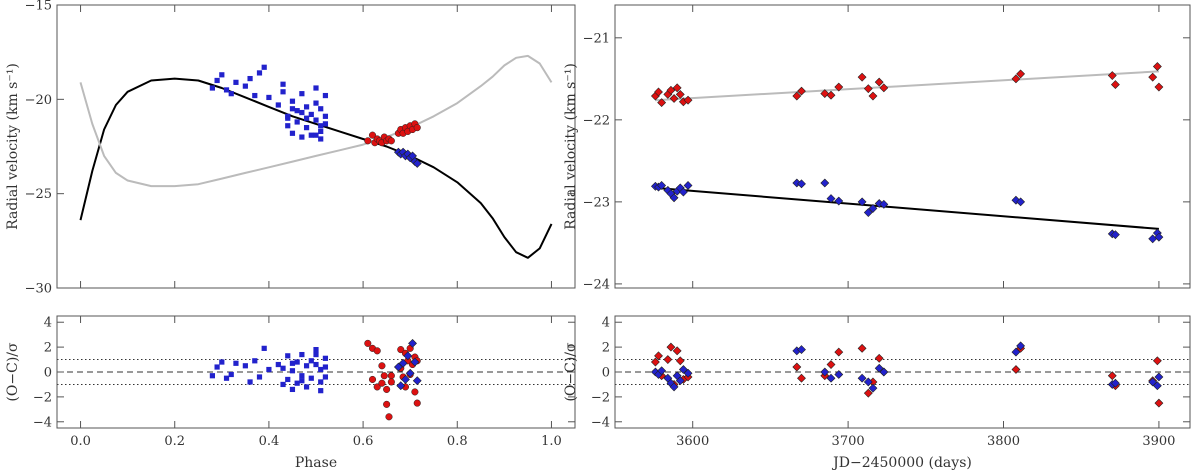  What do you see at coordinates (38, 7) in the screenshot?
I see `rv-phase-y-tick-label: −15` at bounding box center [38, 7].